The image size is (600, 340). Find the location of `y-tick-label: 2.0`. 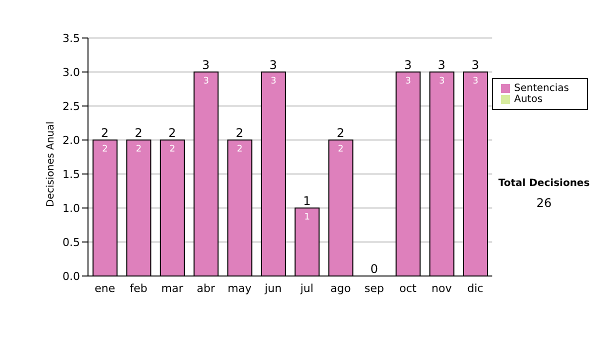

y-tick-label: 2.0 is located at coordinates (71, 140).